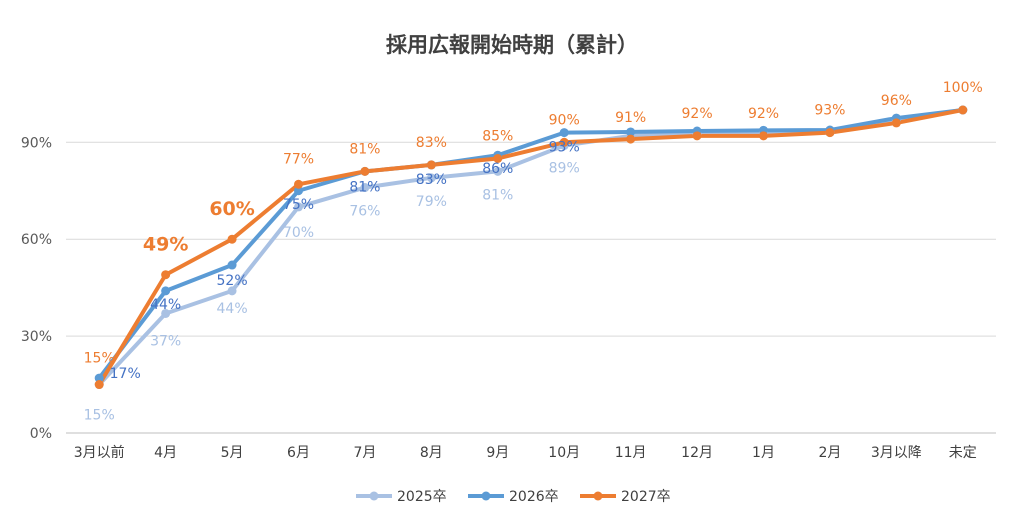 The image size is (1024, 523). What do you see at coordinates (631, 453) in the screenshot?
I see `x-tick-label: 11月` at bounding box center [631, 453].